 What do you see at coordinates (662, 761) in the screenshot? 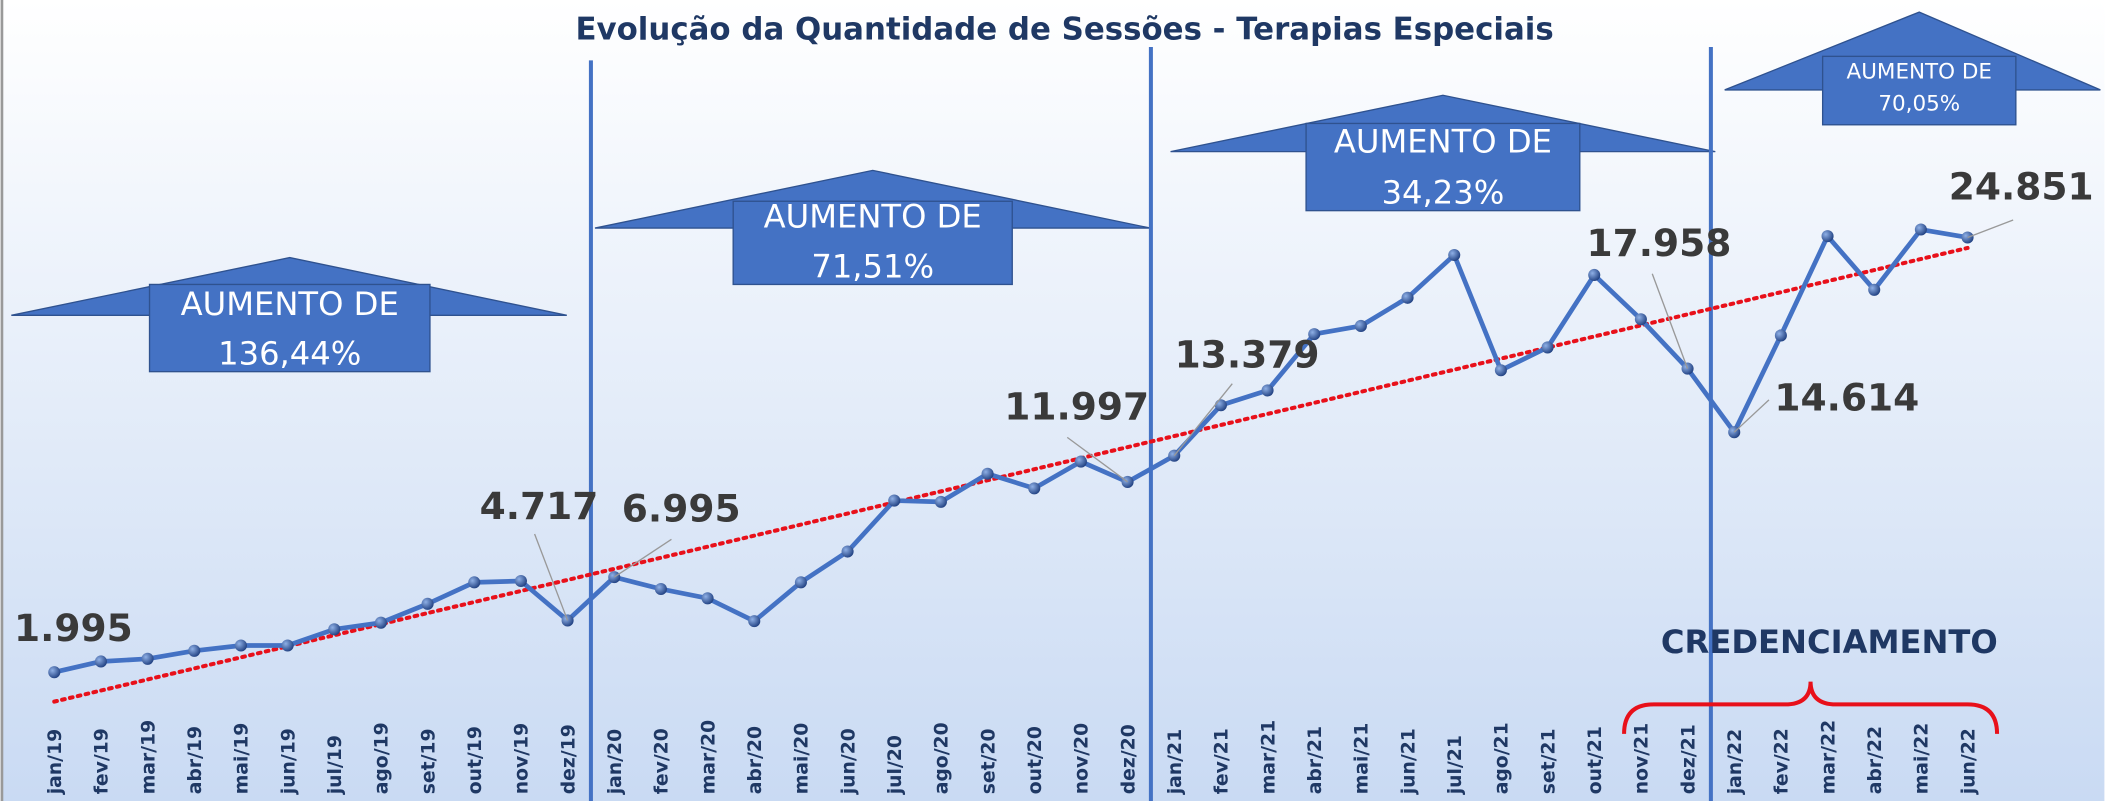
I see `x-tick-label: fev/20` at bounding box center [662, 761].